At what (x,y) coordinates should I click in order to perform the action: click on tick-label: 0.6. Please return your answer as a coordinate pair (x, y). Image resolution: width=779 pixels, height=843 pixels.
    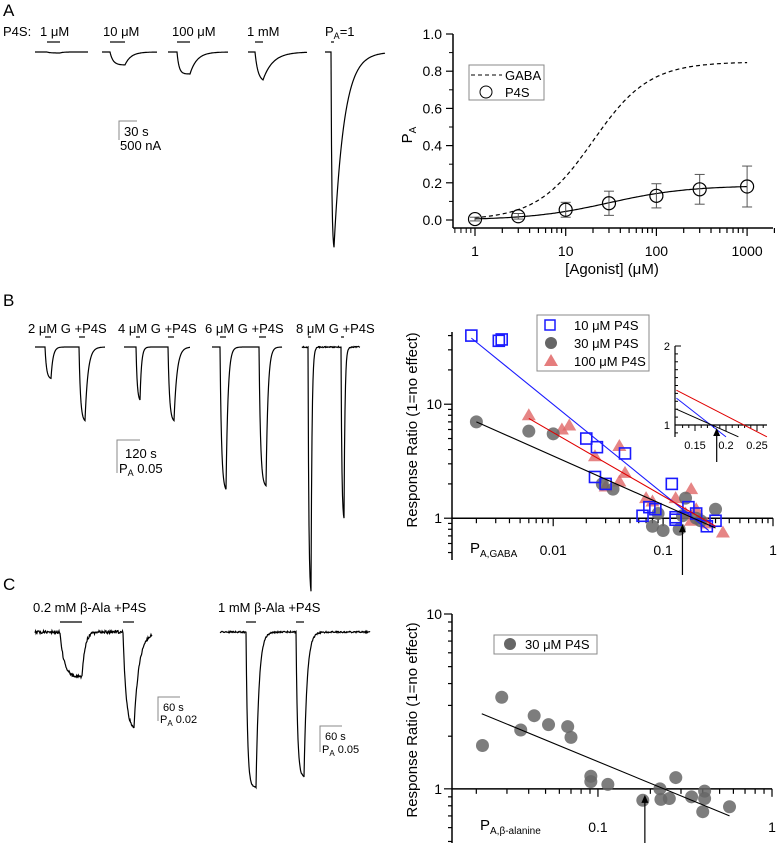
    Looking at the image, I should click on (433, 108).